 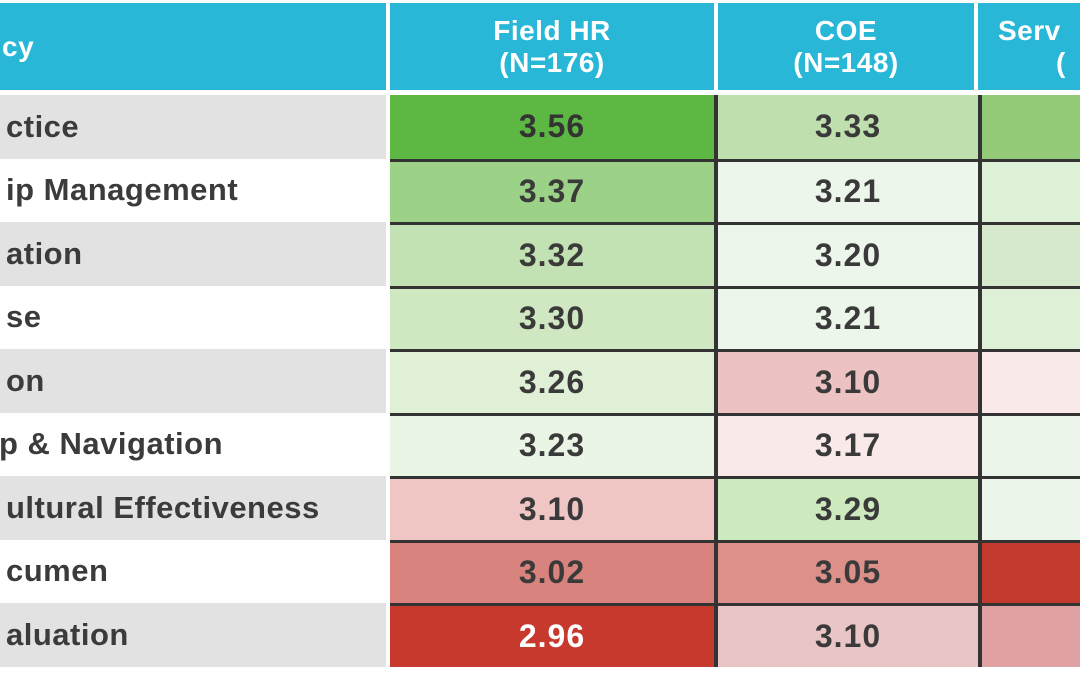 I want to click on value-cell: 3.05, so click(x=846, y=571).